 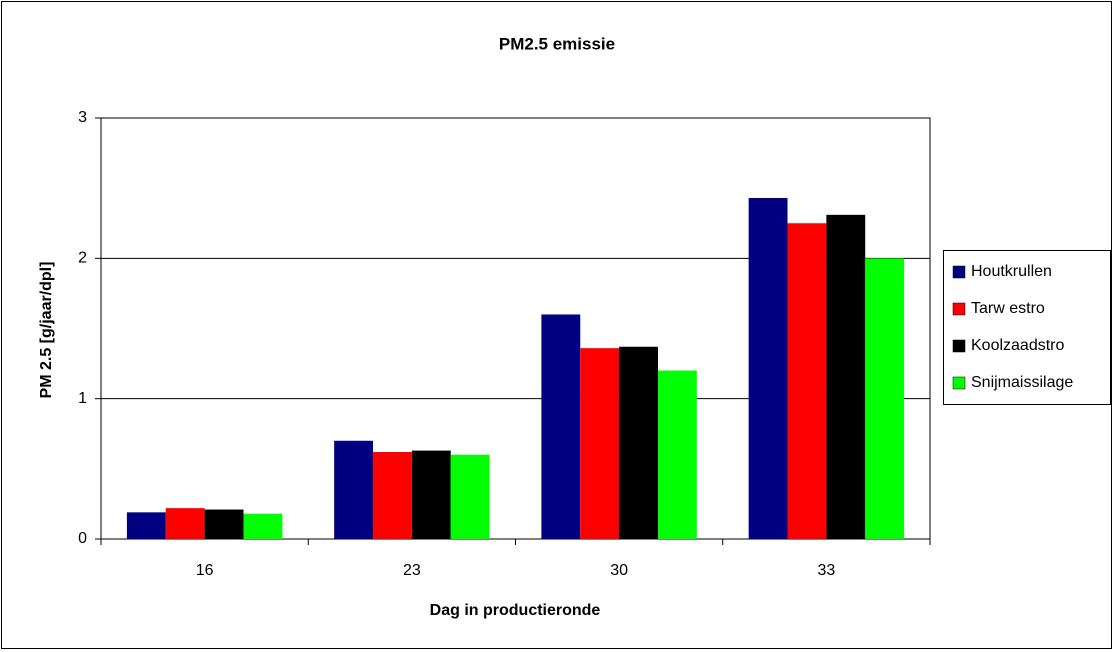 I want to click on y-tick-label: 2, so click(x=82, y=258).